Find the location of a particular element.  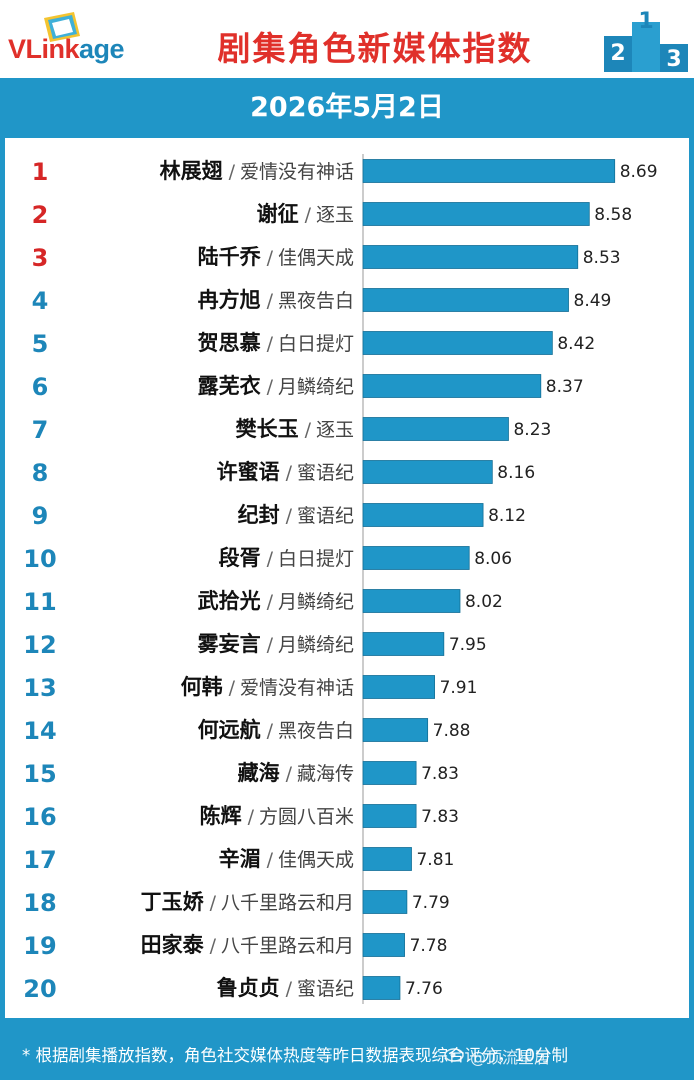

row-label: 樊长玉 / 逐玉 is located at coordinates (295, 429).